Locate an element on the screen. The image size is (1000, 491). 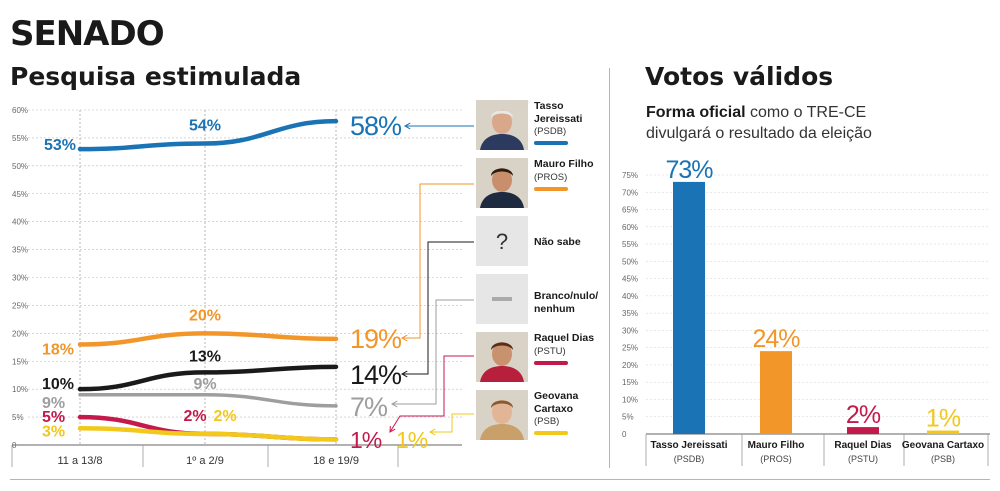
x-tick-label: Geovana Cartaxo is located at coordinates (943, 445).